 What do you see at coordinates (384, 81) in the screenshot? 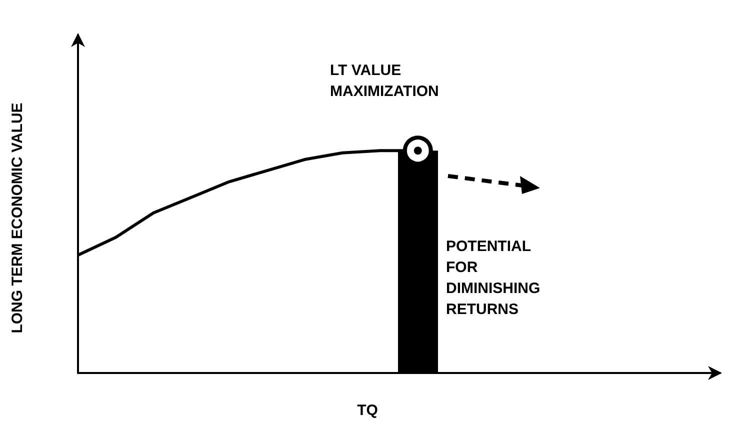
I see `text: LT VALUE MAXIMIZATION` at bounding box center [384, 81].